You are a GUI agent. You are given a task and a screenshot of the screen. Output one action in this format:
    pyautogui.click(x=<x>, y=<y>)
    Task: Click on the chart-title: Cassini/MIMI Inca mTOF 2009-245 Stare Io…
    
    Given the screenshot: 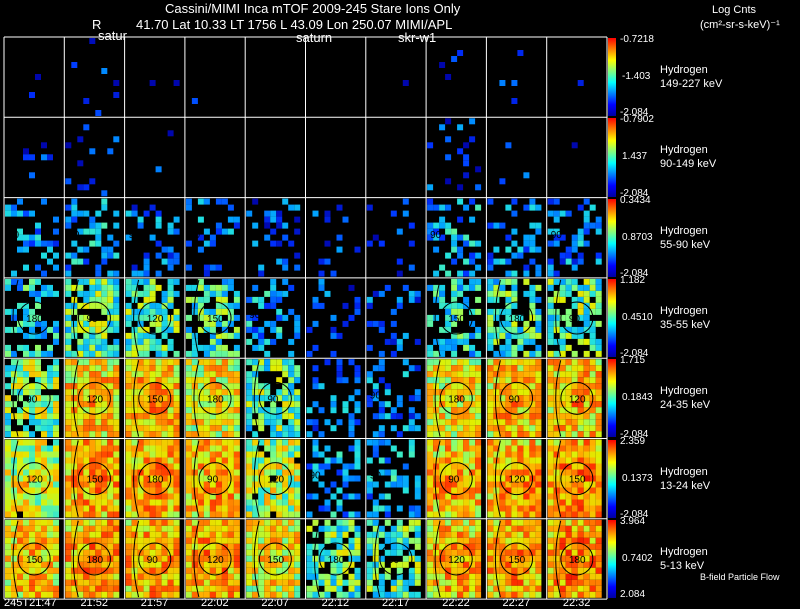 What is the action you would take?
    pyautogui.click(x=313, y=8)
    